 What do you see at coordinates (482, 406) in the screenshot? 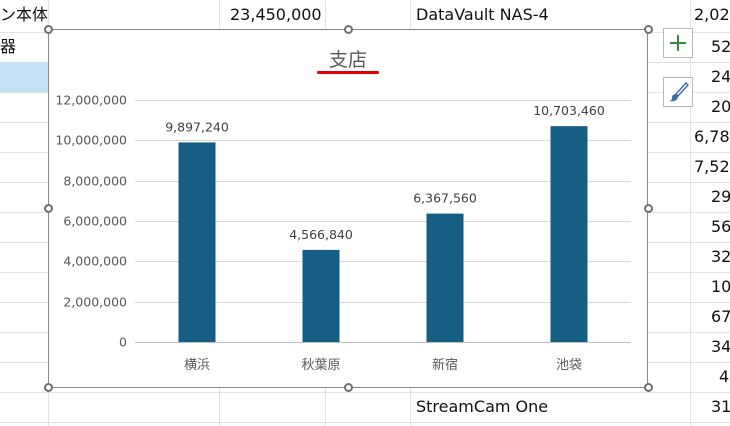
I see `cell-e-last: StreamCam One` at bounding box center [482, 406].